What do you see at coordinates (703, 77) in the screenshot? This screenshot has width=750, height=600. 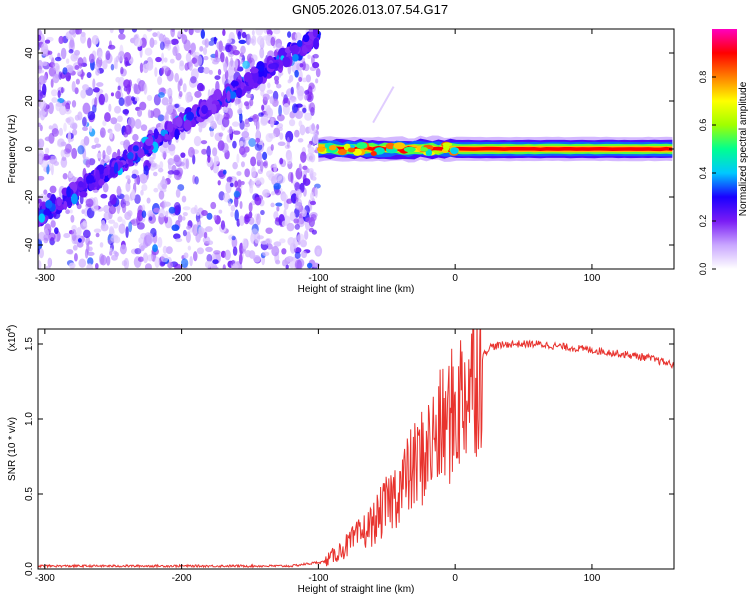 I see `colorbar-tick-label: 0.8` at bounding box center [703, 77].